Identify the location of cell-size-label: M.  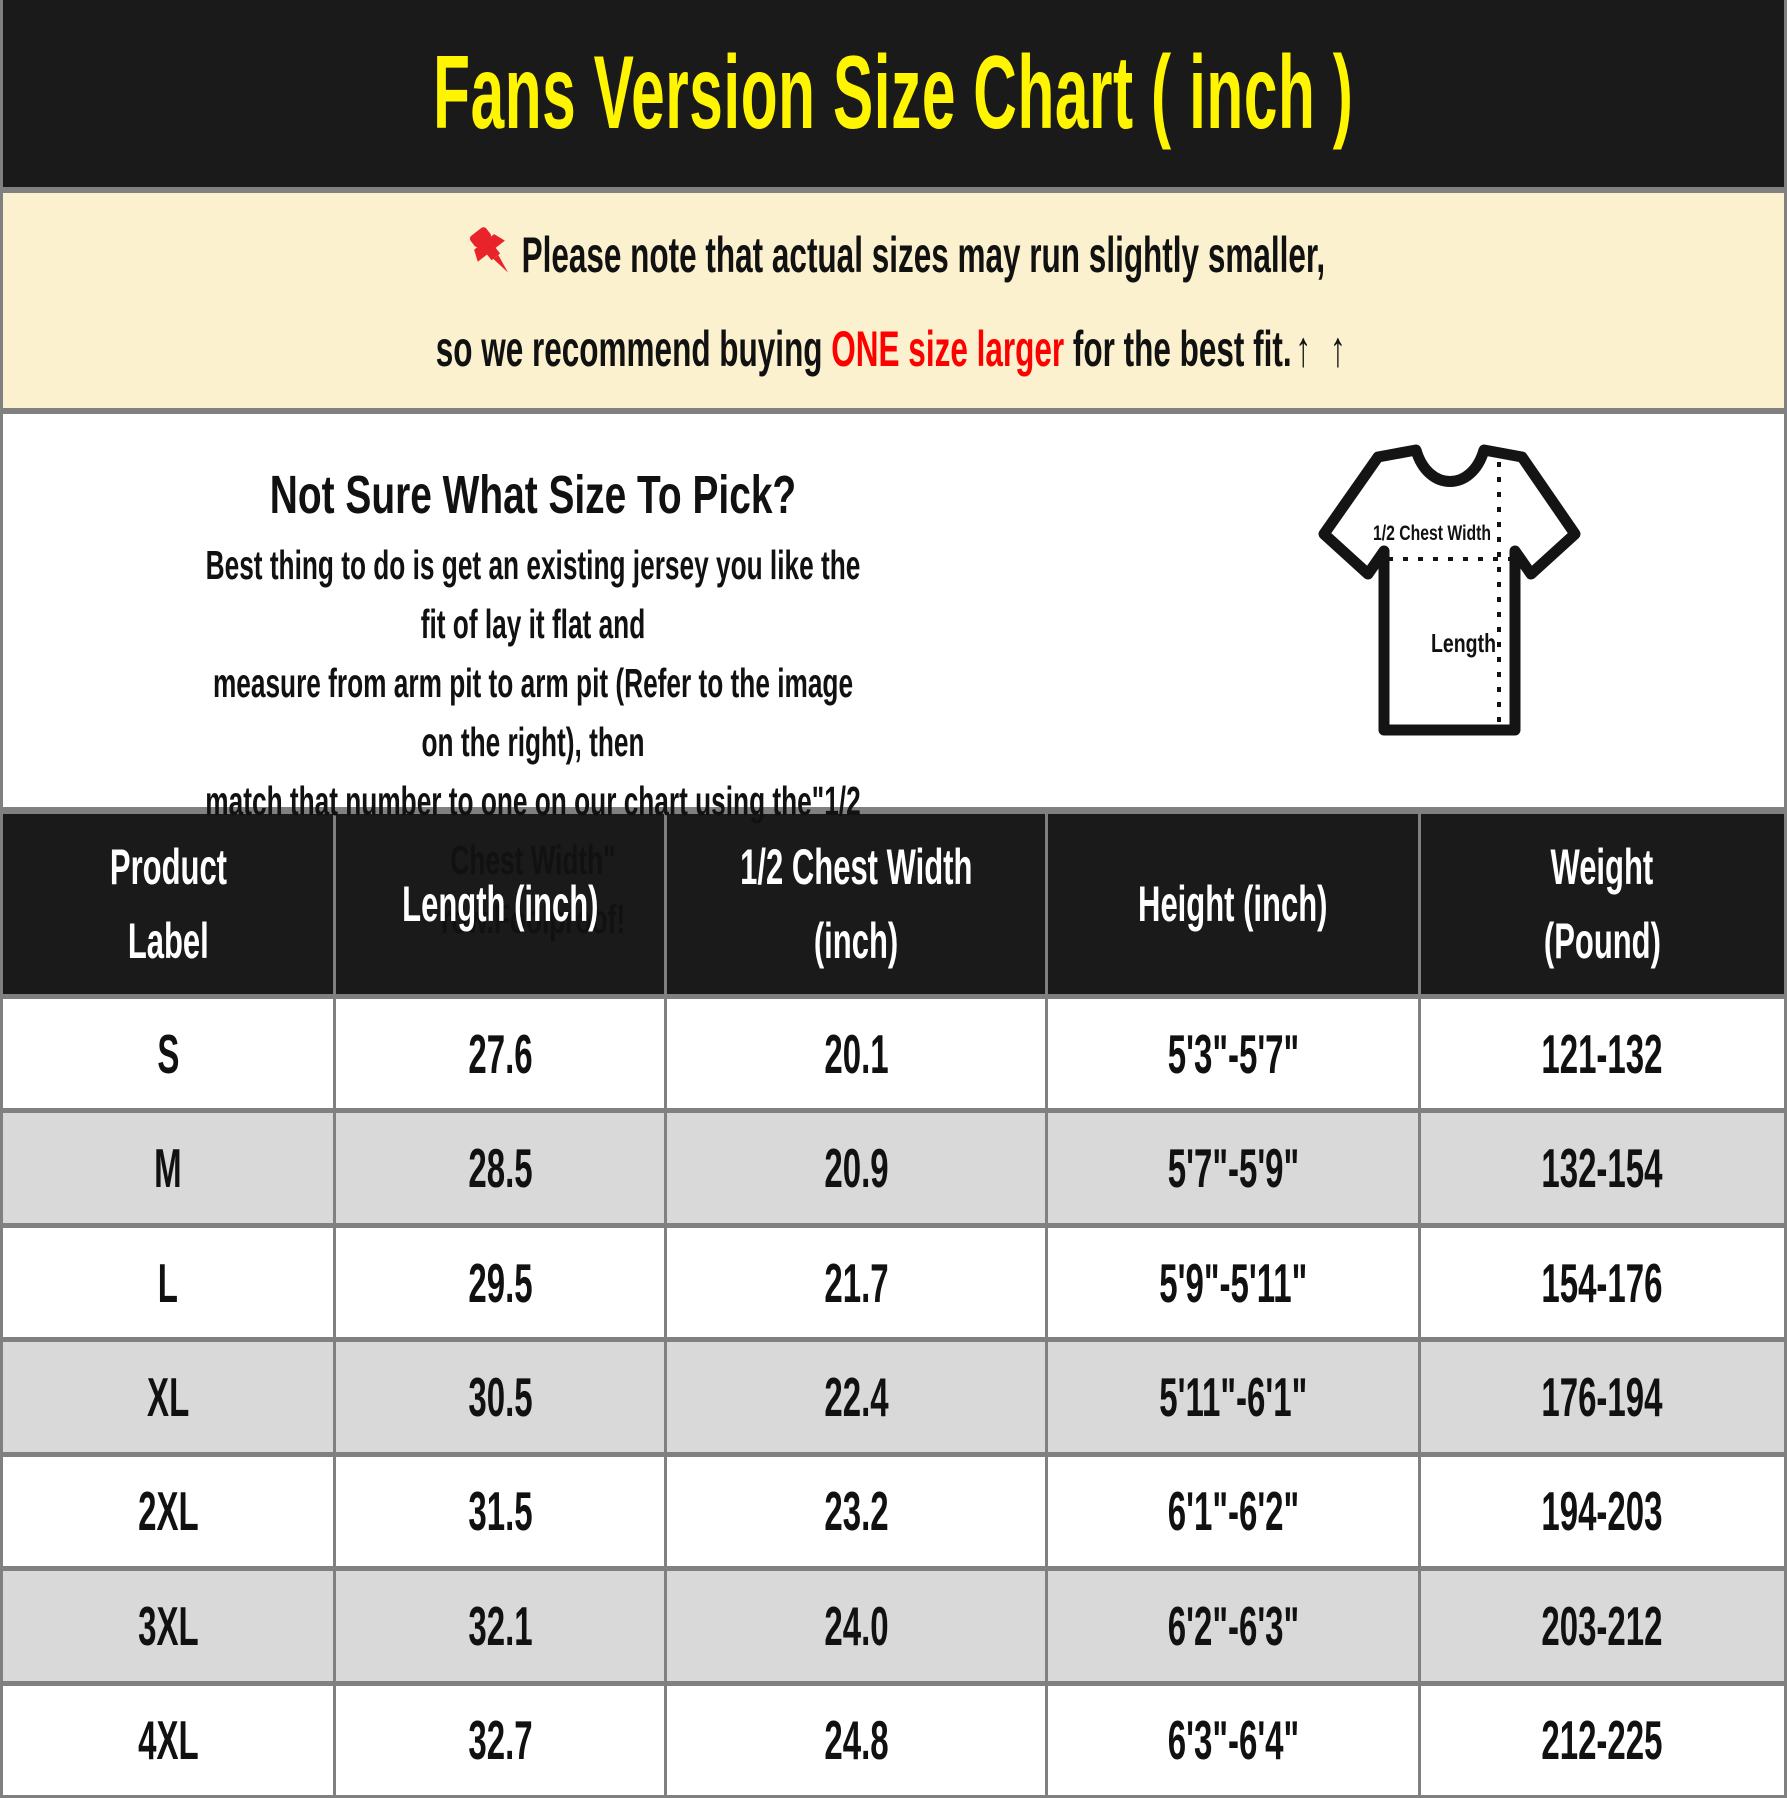
(170, 1168).